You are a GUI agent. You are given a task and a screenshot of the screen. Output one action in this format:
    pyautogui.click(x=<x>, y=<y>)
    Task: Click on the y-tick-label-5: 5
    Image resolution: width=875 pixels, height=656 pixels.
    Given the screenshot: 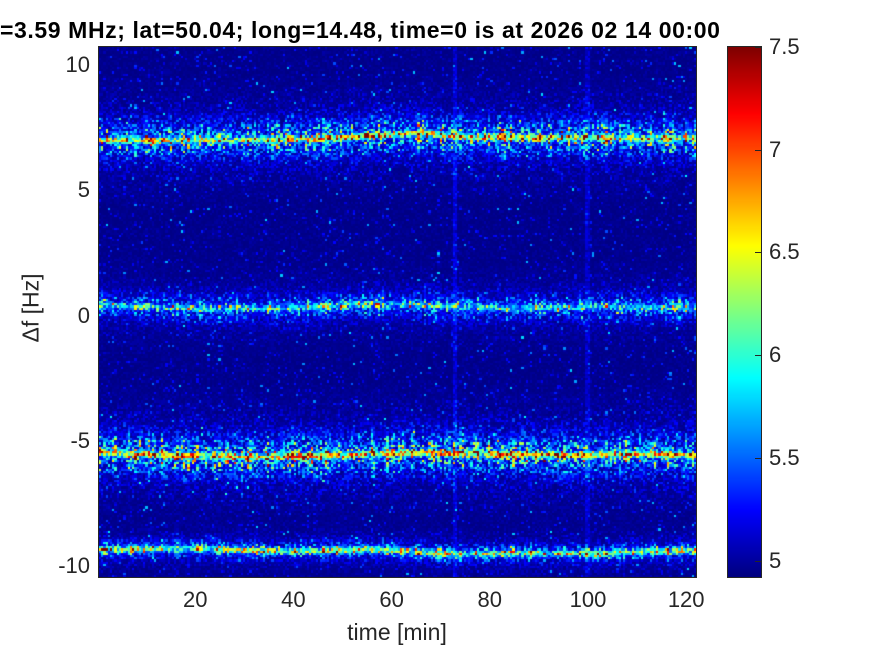 What is the action you would take?
    pyautogui.click(x=83, y=190)
    